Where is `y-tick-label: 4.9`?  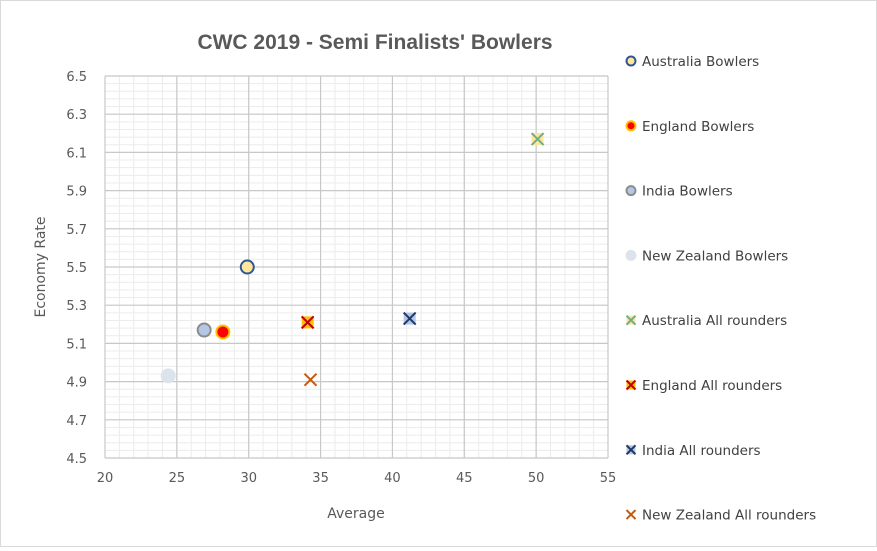
y-tick-label: 4.9 is located at coordinates (76, 383).